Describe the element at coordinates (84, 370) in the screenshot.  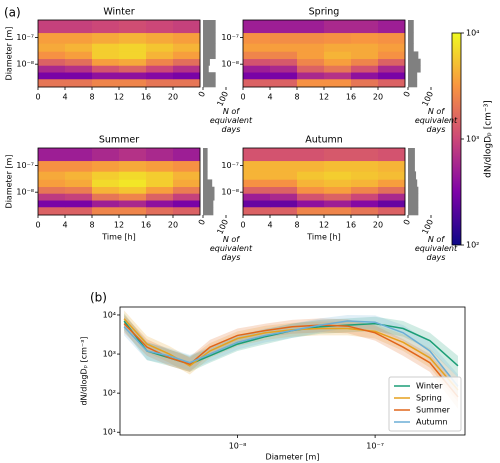
I see `y-axis-label: dN/dlogDₚ [cm⁻³]` at that location.